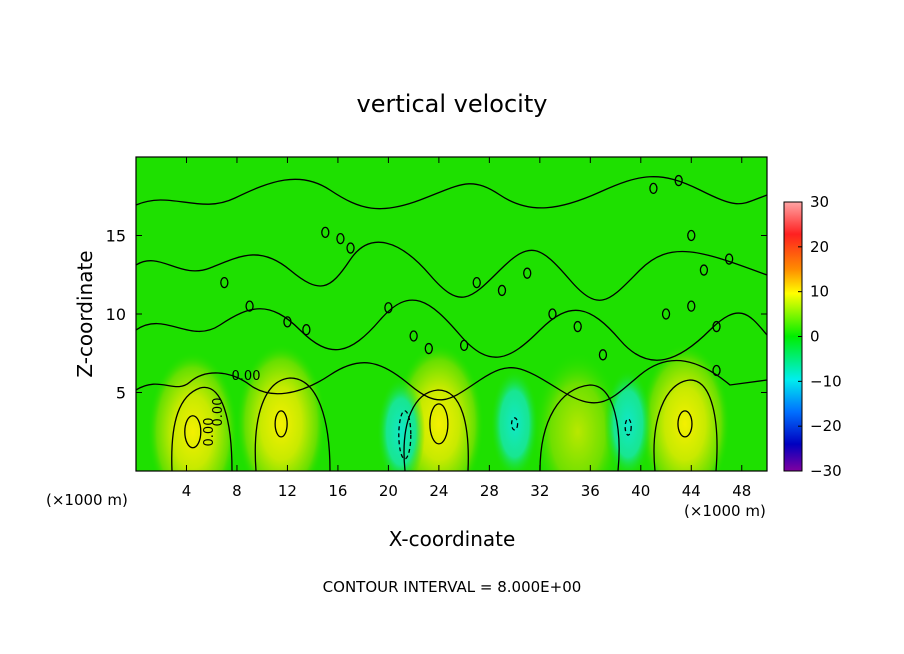  What do you see at coordinates (237, 491) in the screenshot?
I see `x-tick-label: 8` at bounding box center [237, 491].